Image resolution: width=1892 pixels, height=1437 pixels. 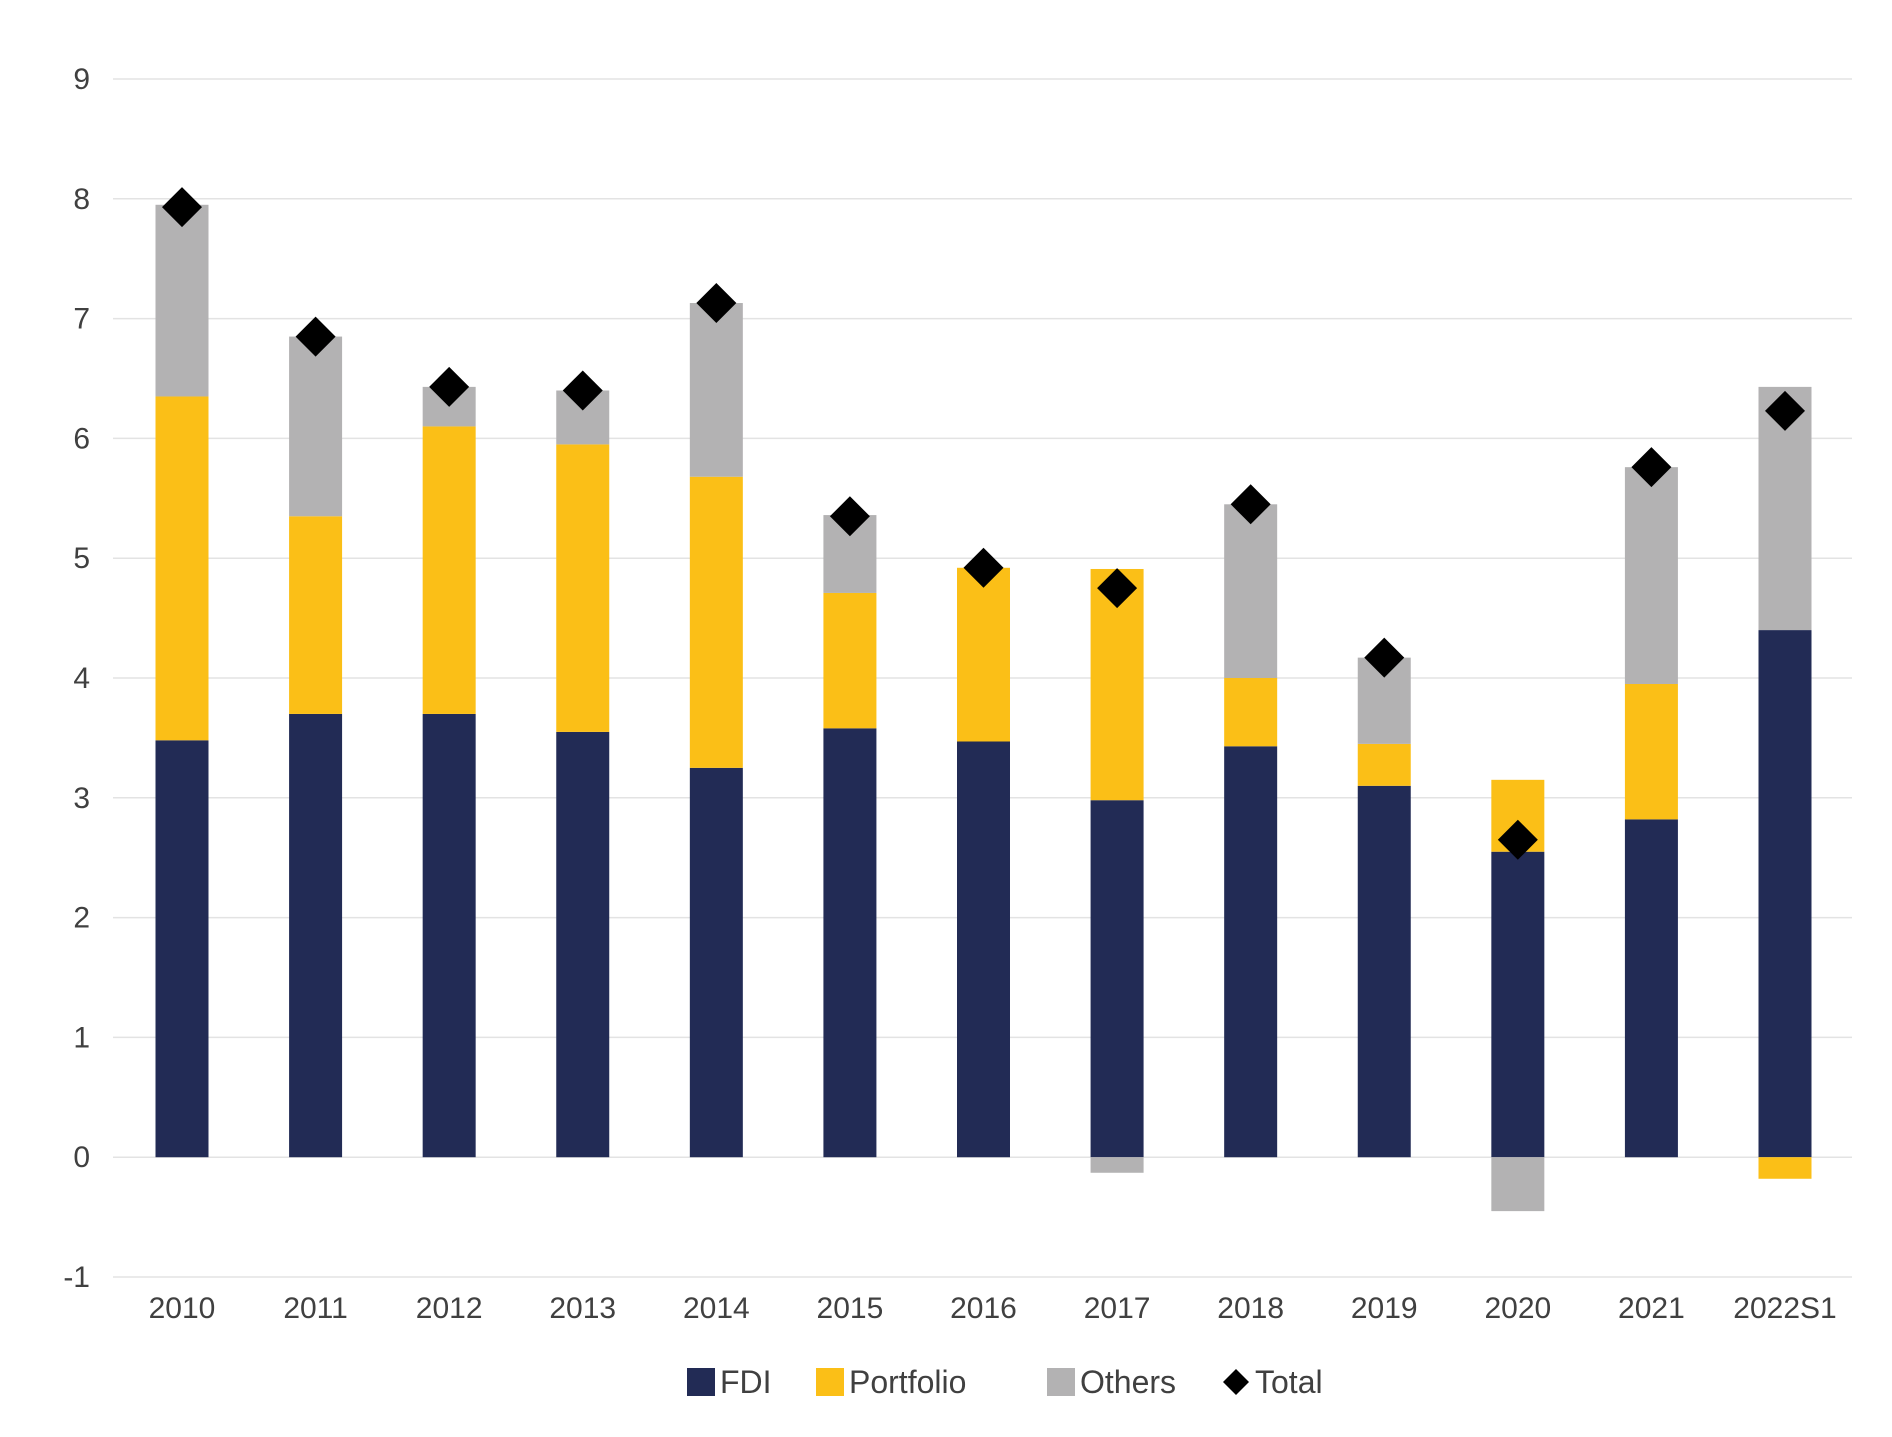 What do you see at coordinates (315, 336) in the screenshot?
I see `marker-total-2011` at bounding box center [315, 336].